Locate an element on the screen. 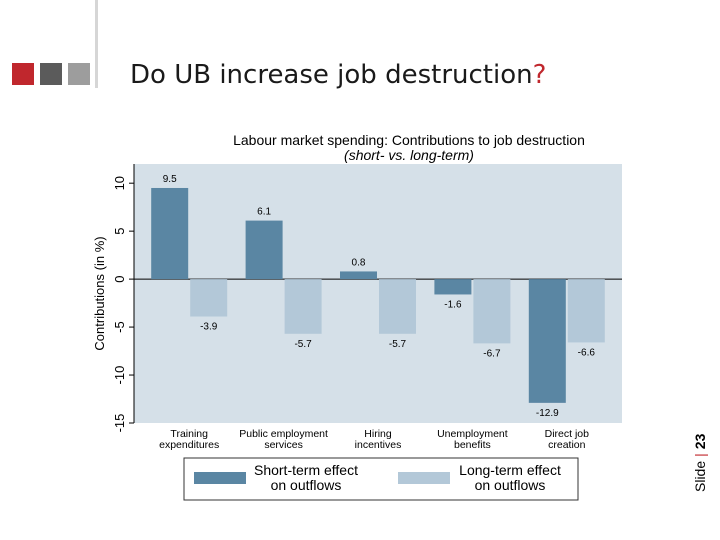 Image resolution: width=720 pixels, height=540 pixels. slide-number-label: Slide | 23 is located at coordinates (700, 463).